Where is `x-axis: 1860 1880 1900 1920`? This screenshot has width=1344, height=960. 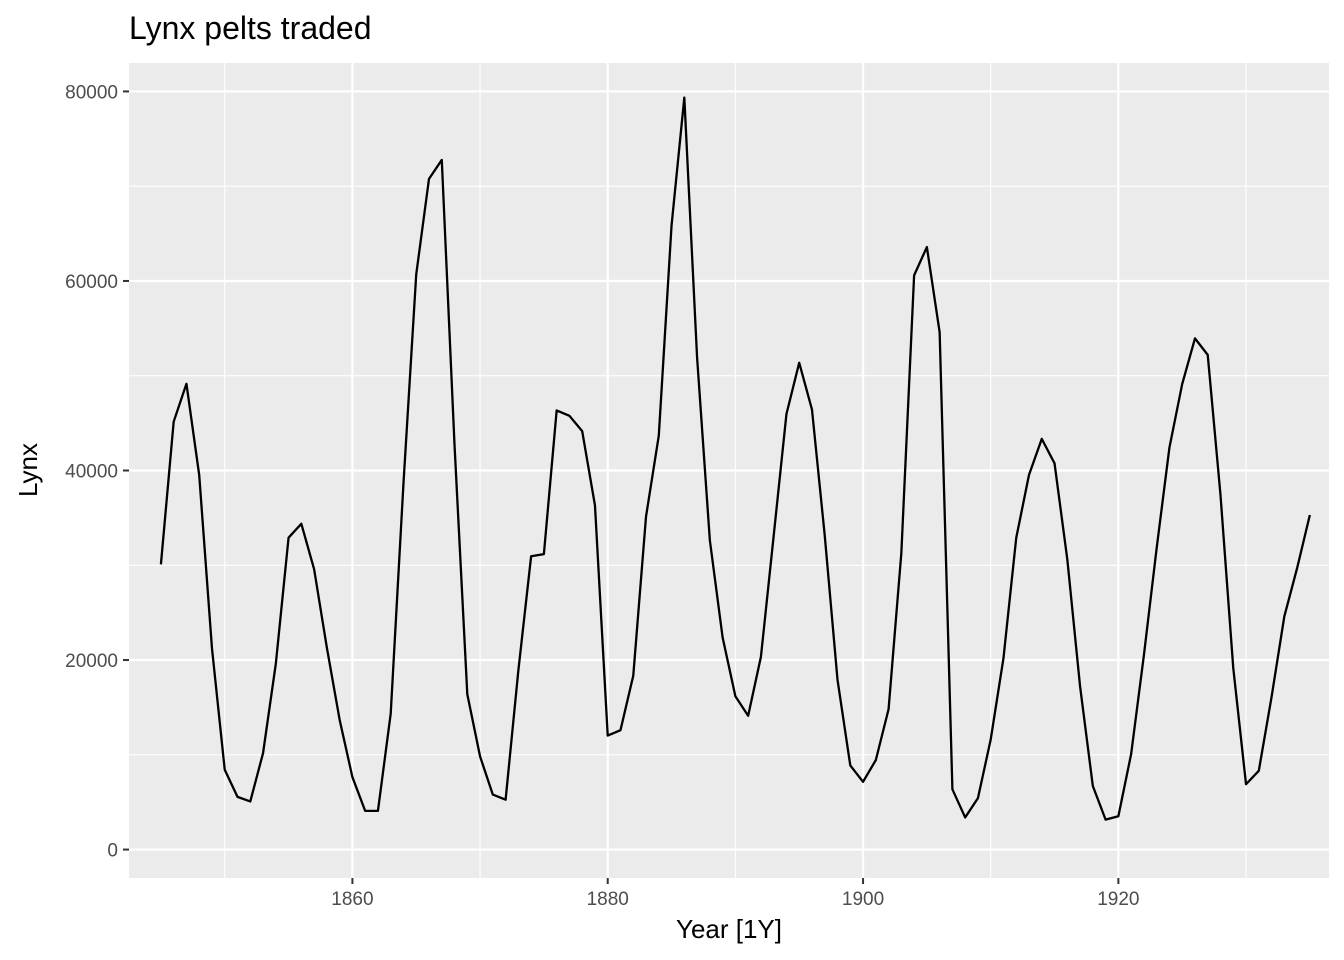 x-axis: 1860 1880 1900 1920 is located at coordinates (735, 894).